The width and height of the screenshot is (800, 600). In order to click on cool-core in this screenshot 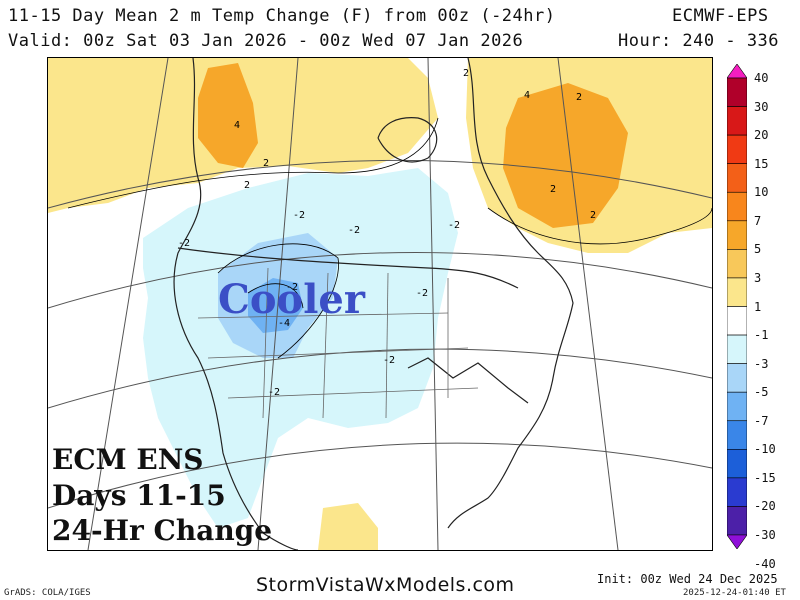, I will do `click(275, 305)`.